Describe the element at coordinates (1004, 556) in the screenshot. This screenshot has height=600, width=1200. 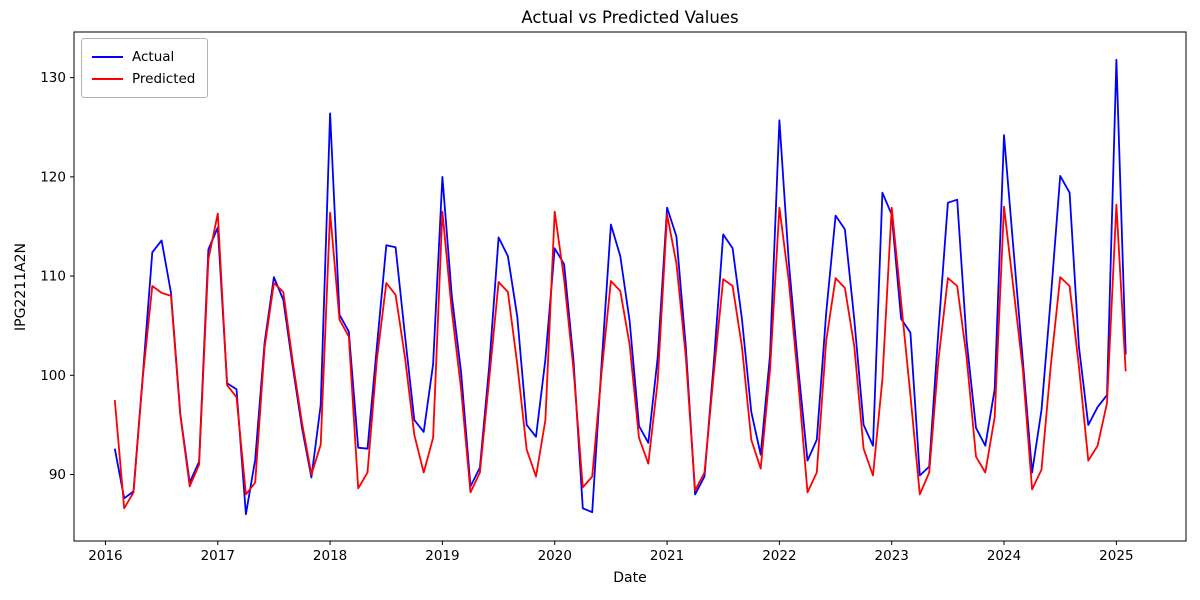
I see `x-tick-label: 2024` at that location.